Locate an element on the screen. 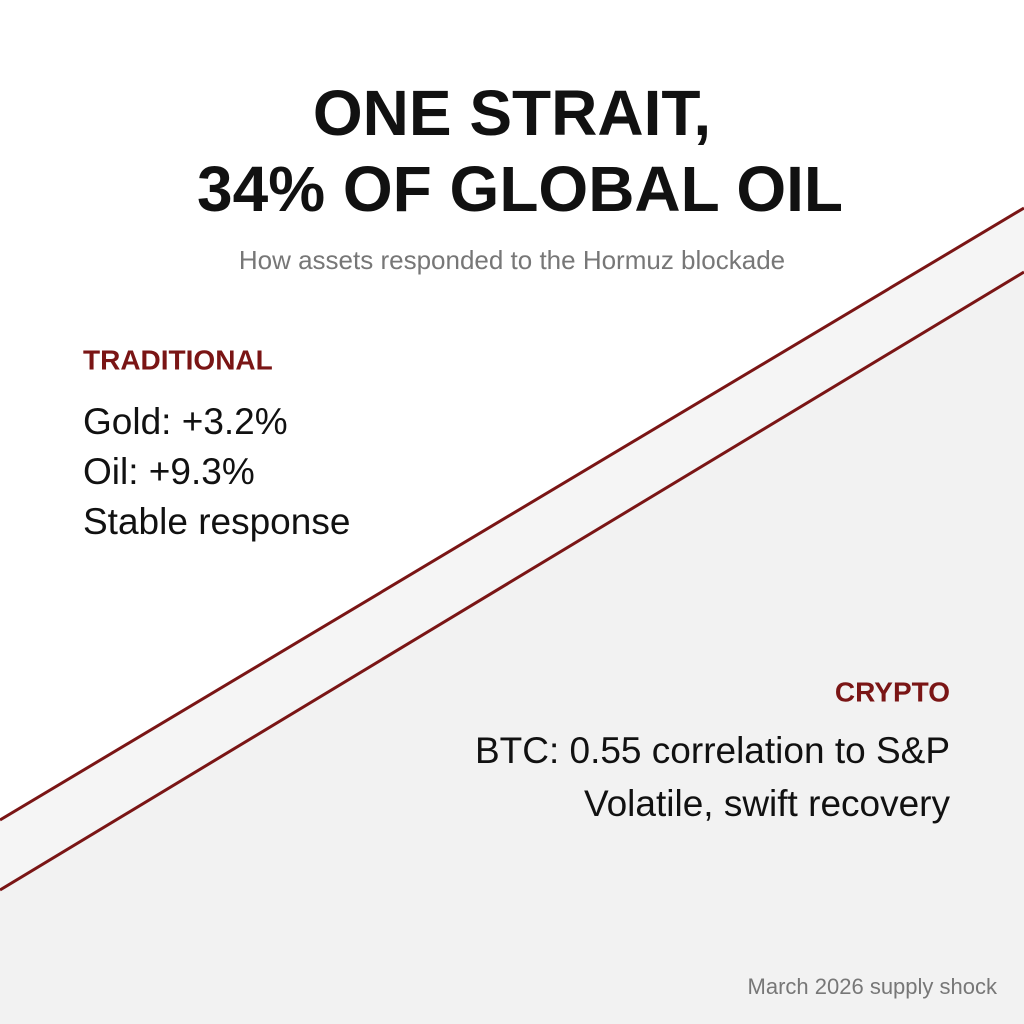 Image resolution: width=1024 pixels, height=1024 pixels. section-heading: TRADITIONAL is located at coordinates (178, 359).